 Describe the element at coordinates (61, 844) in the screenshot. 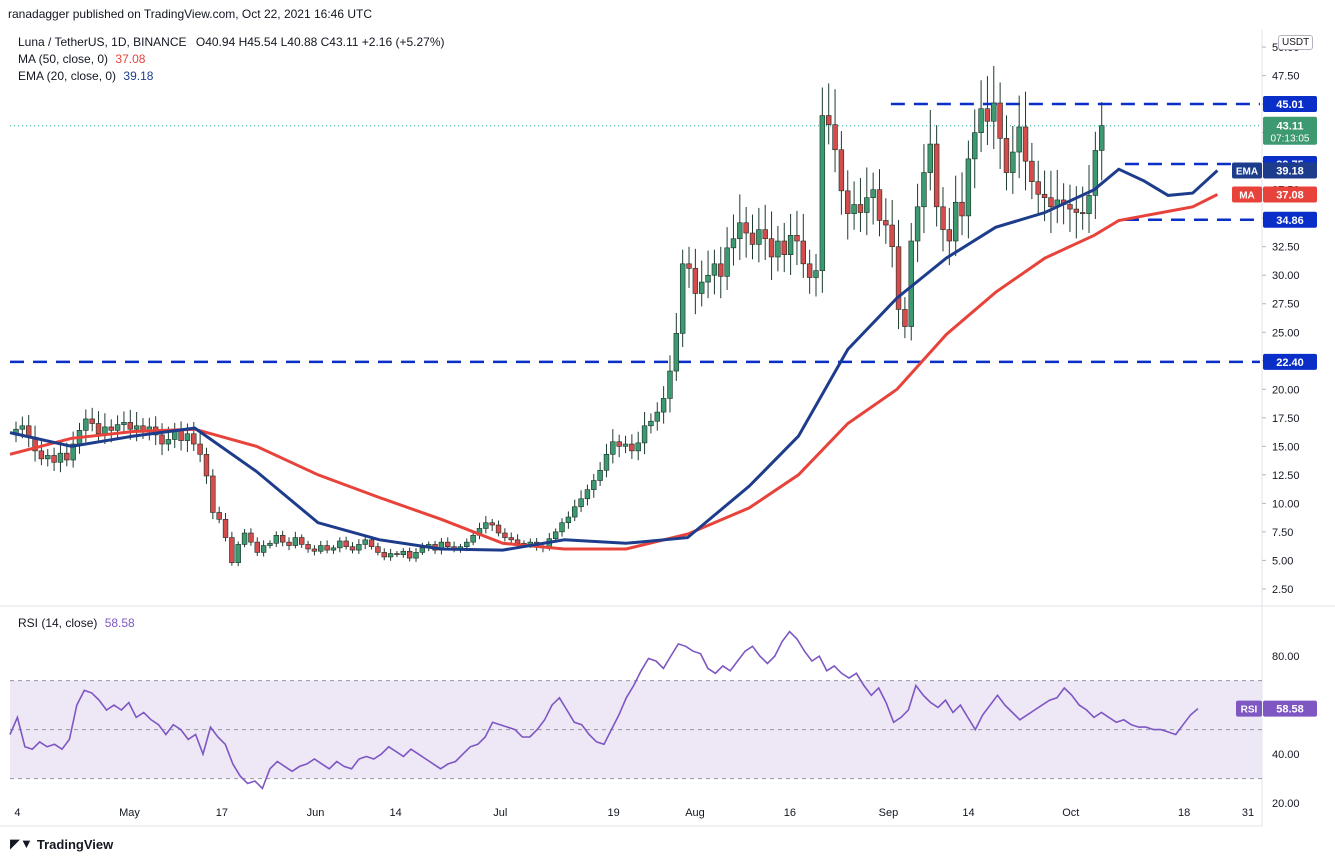

I see `tradingview-logo: ◤▼ TradingView` at that location.